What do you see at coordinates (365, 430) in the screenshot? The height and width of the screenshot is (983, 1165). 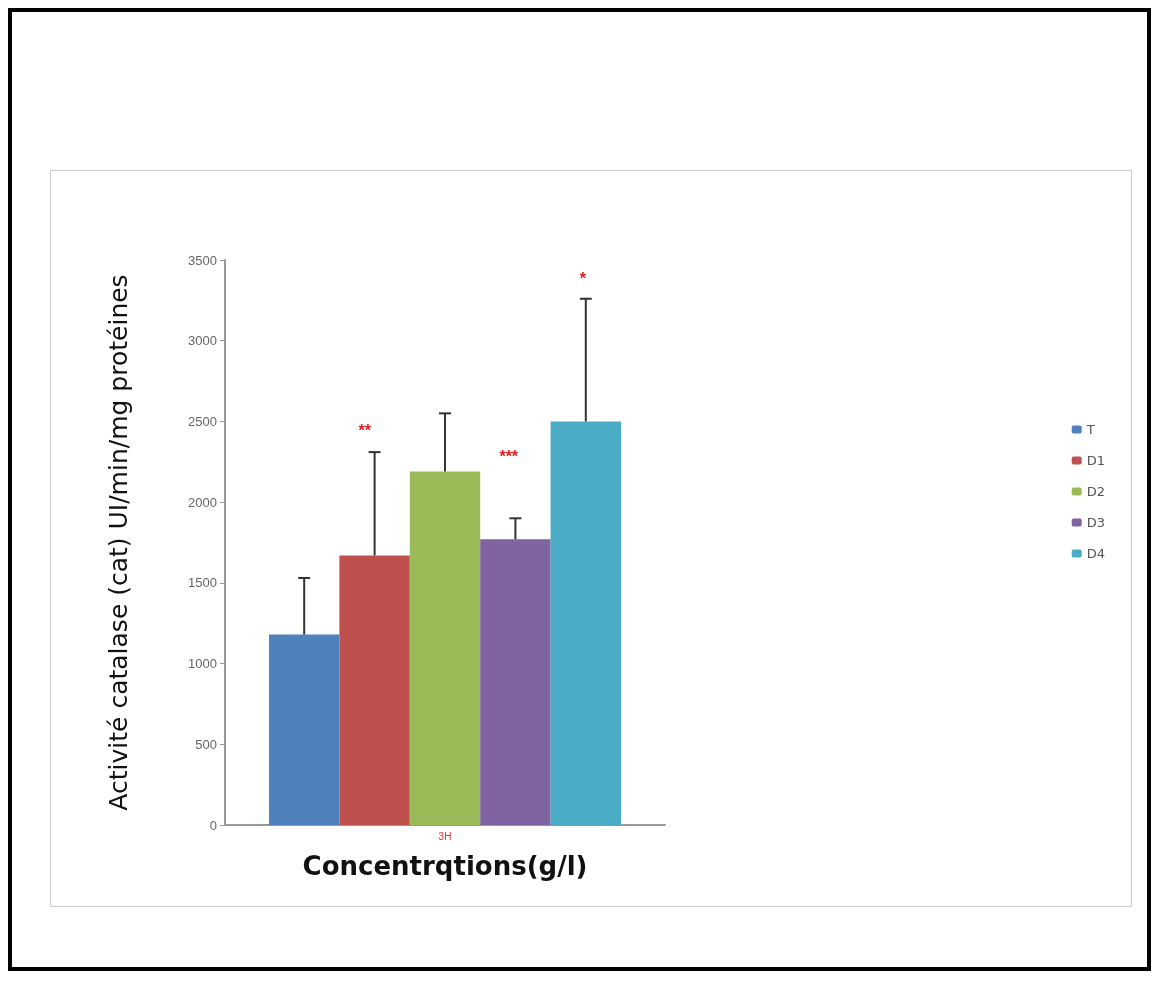 I see `annotation: **` at bounding box center [365, 430].